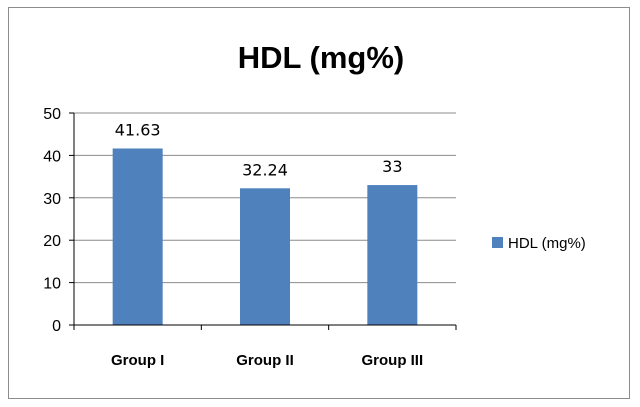 The image size is (640, 407). Describe the element at coordinates (265, 169) in the screenshot. I see `data-label-2: 32.24` at that location.